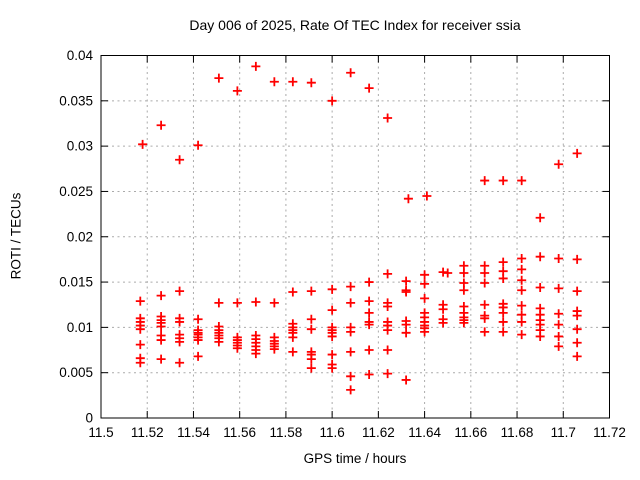 Image resolution: width=640 pixels, height=480 pixels. I want to click on x-axis-label: GPS time / hours, so click(355, 458).